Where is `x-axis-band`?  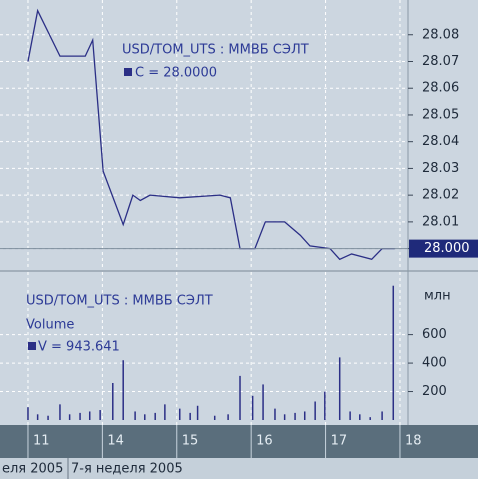 x-axis-band is located at coordinates (239, 441).